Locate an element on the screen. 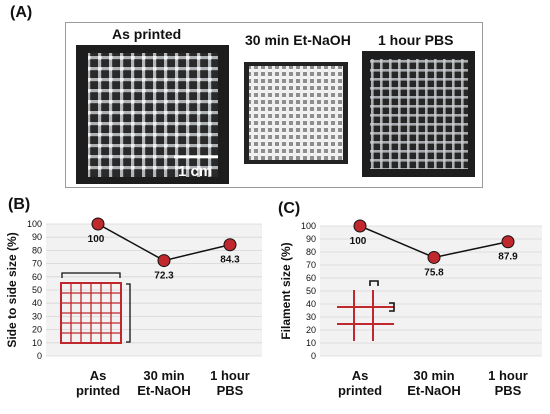 Image resolution: width=550 pixels, height=414 pixels. scale-bar-label: 1 cm is located at coordinates (195, 171).